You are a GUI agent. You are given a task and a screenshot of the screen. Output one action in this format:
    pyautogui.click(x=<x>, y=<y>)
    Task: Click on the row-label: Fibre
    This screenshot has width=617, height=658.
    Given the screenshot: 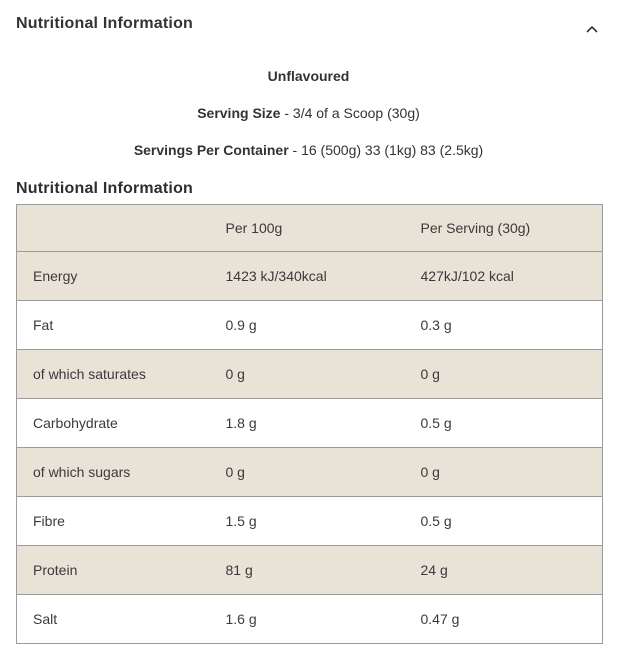 What is the action you would take?
    pyautogui.click(x=121, y=521)
    